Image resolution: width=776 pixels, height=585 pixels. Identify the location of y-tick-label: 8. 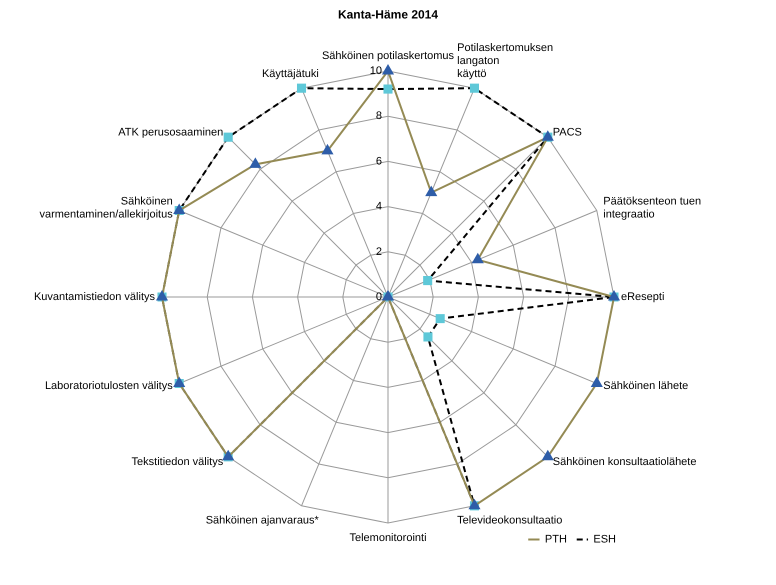
(379, 116).